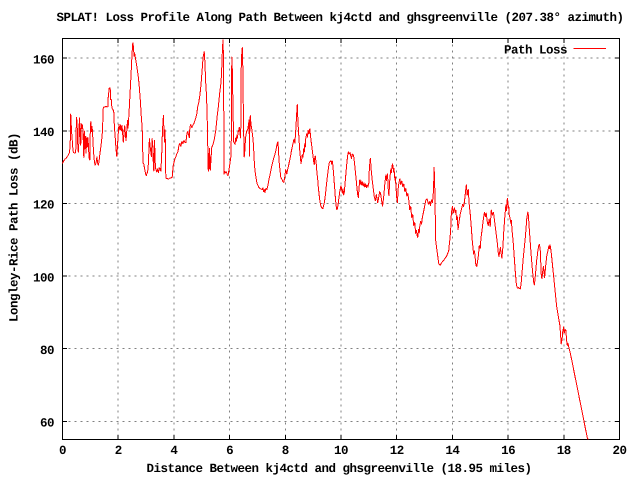 This screenshot has width=640, height=480. I want to click on svg-text: 120, so click(43, 206).